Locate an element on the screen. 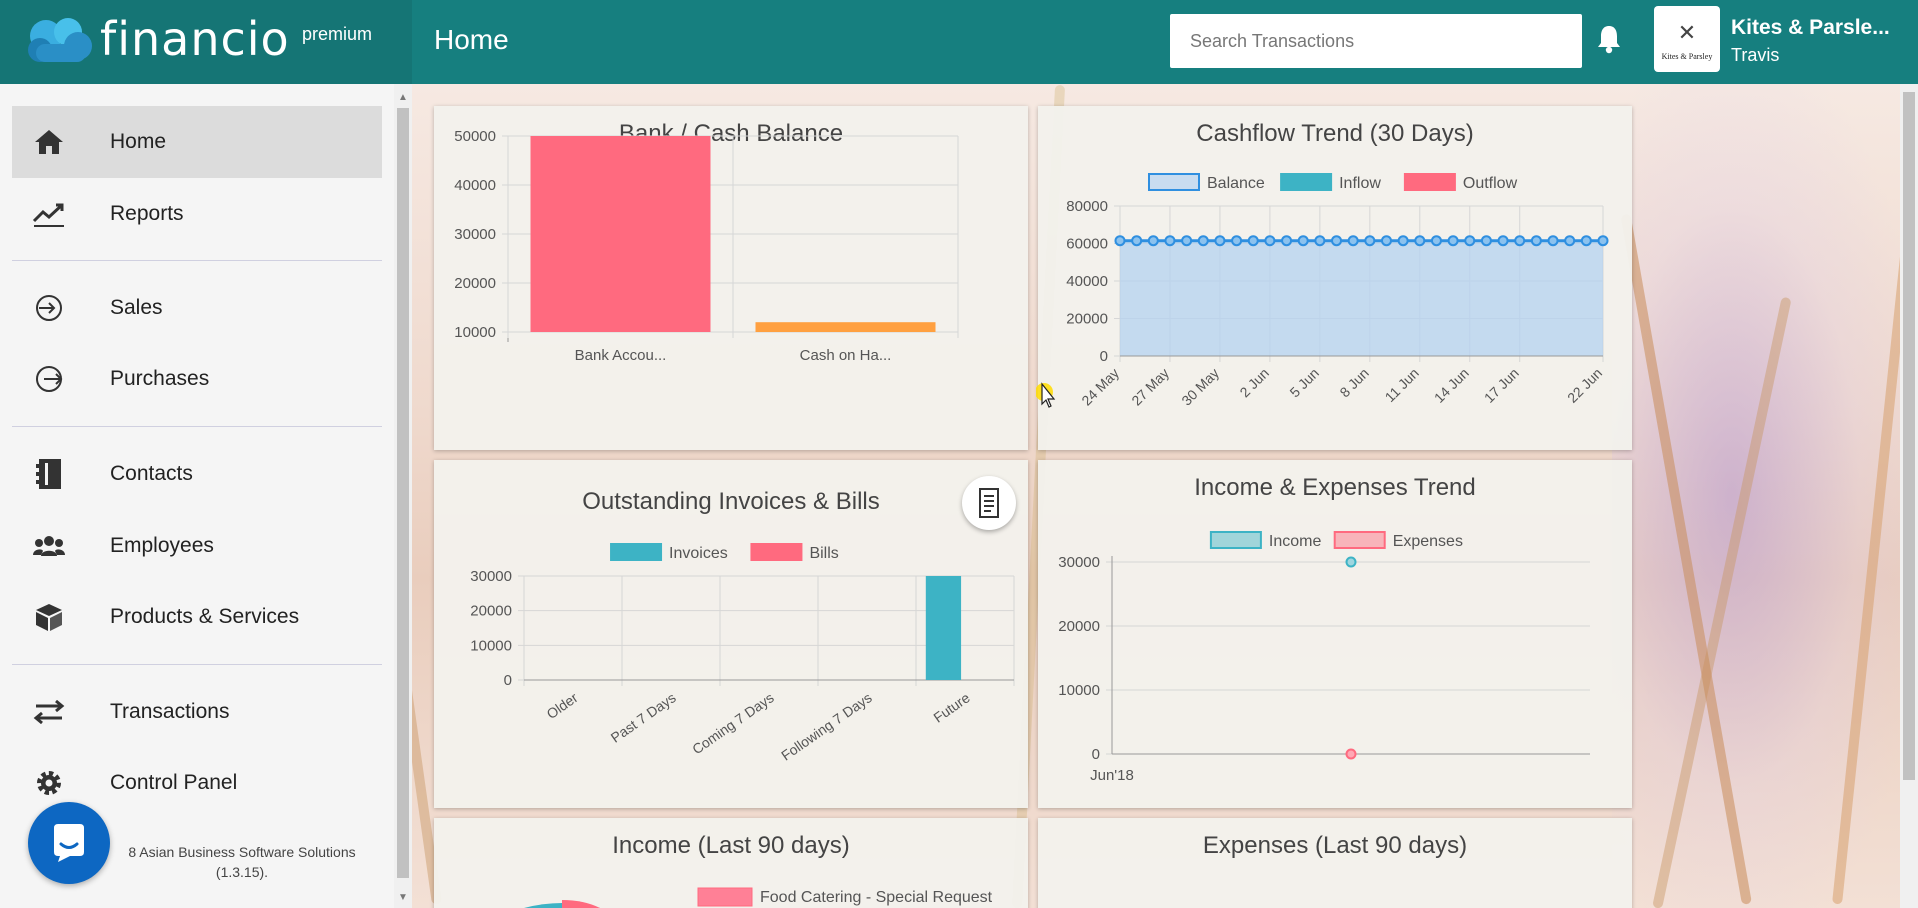 The height and width of the screenshot is (908, 1918). invoice-report-button is located at coordinates (989, 503).